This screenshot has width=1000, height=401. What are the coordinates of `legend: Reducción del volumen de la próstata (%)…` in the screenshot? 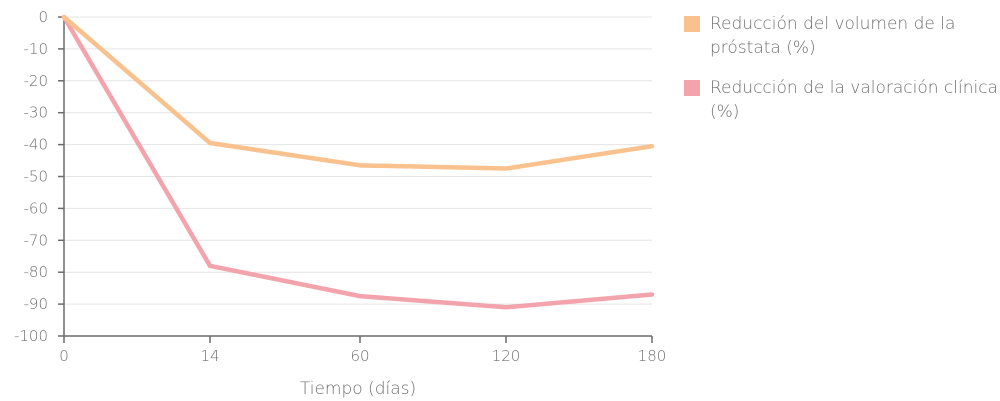 It's located at (842, 76).